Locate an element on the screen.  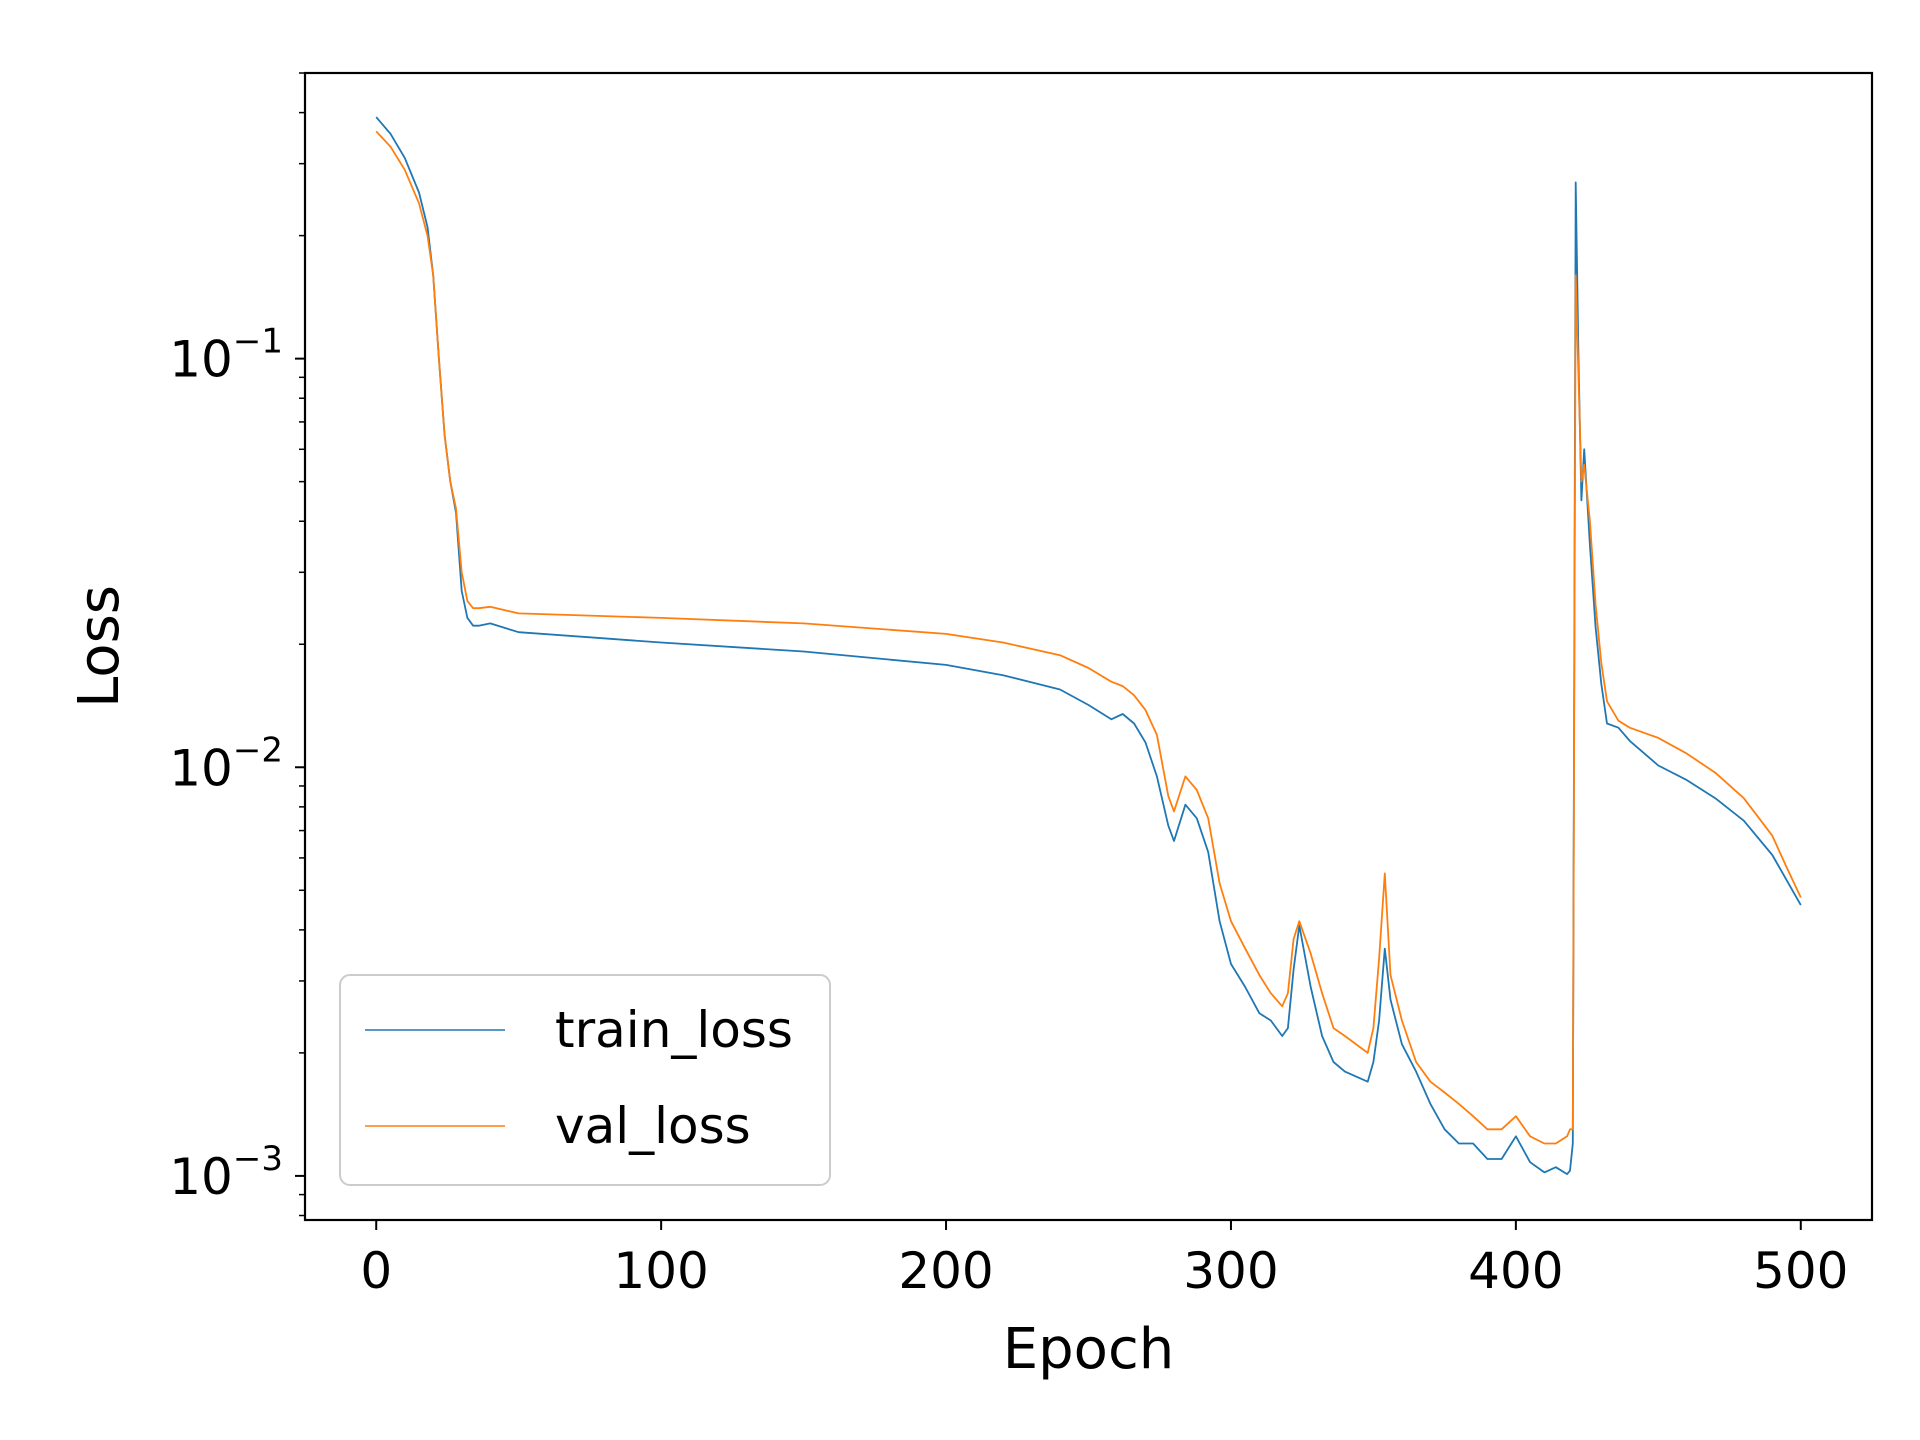
x-tick-label: 200 is located at coordinates (945, 1271).